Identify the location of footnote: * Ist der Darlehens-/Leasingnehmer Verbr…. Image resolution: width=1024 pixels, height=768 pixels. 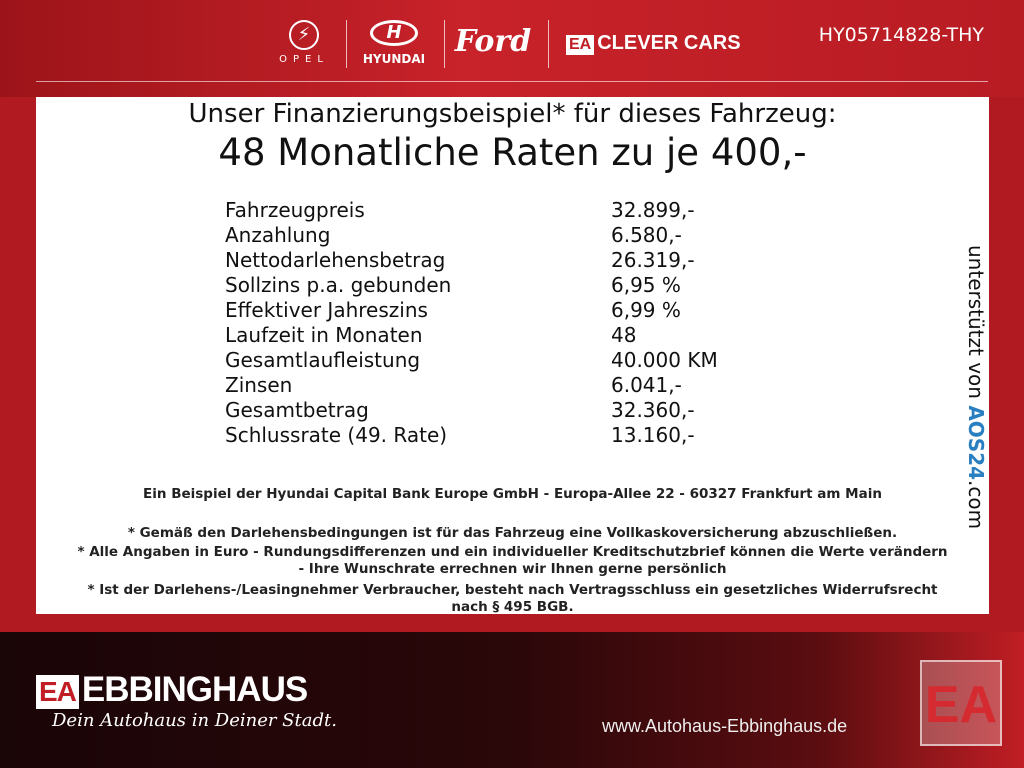
(512, 590).